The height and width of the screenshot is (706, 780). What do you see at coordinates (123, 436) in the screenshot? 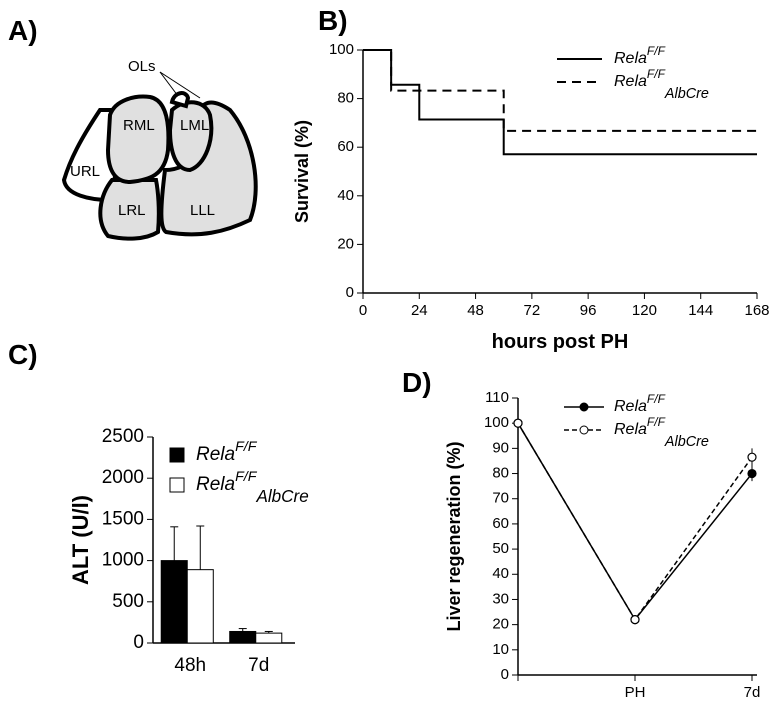
I see `y-tick-label: 2500` at bounding box center [123, 436].